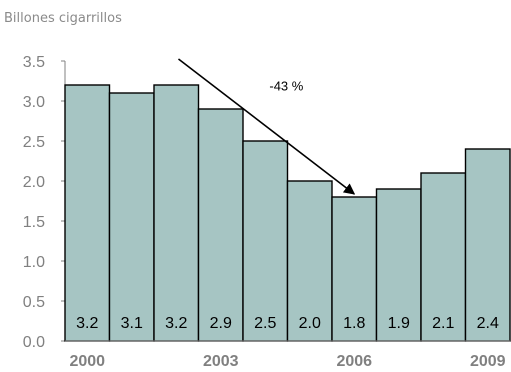 Image resolution: width=511 pixels, height=372 pixels. What do you see at coordinates (265, 241) in the screenshot?
I see `bar-2004` at bounding box center [265, 241].